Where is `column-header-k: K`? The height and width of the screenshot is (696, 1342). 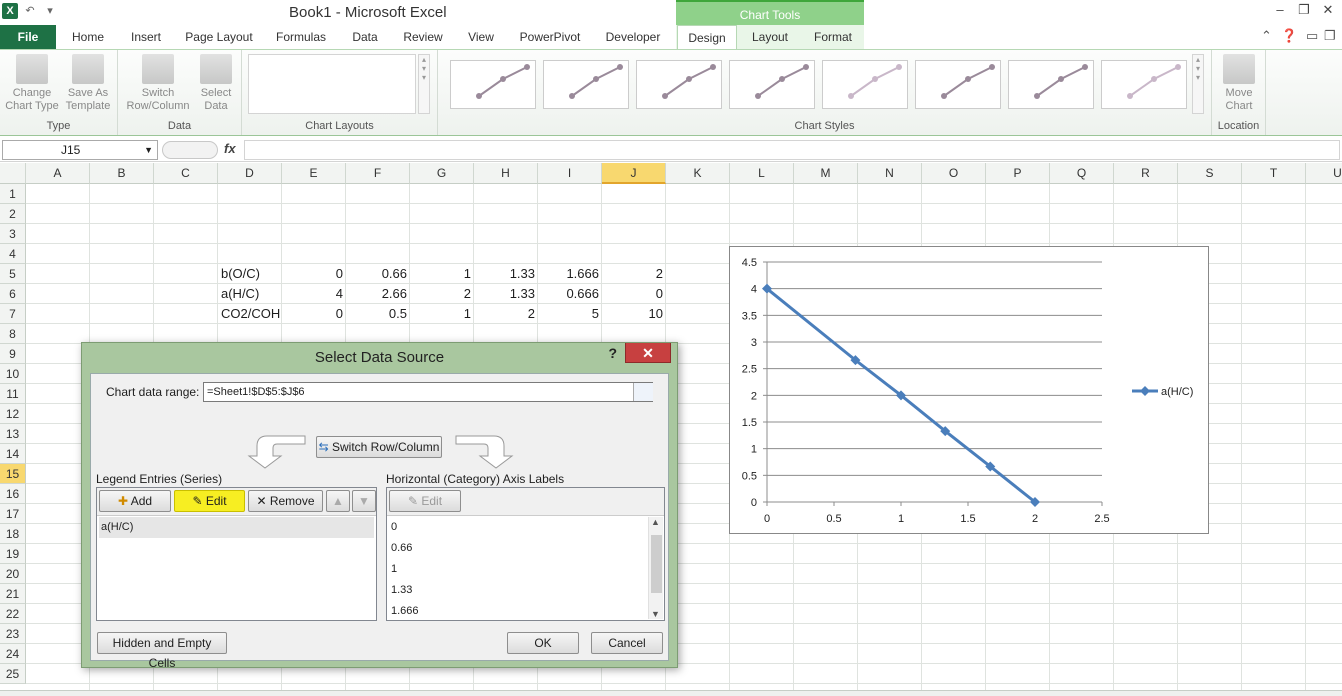 column-header-k: K is located at coordinates (698, 173).